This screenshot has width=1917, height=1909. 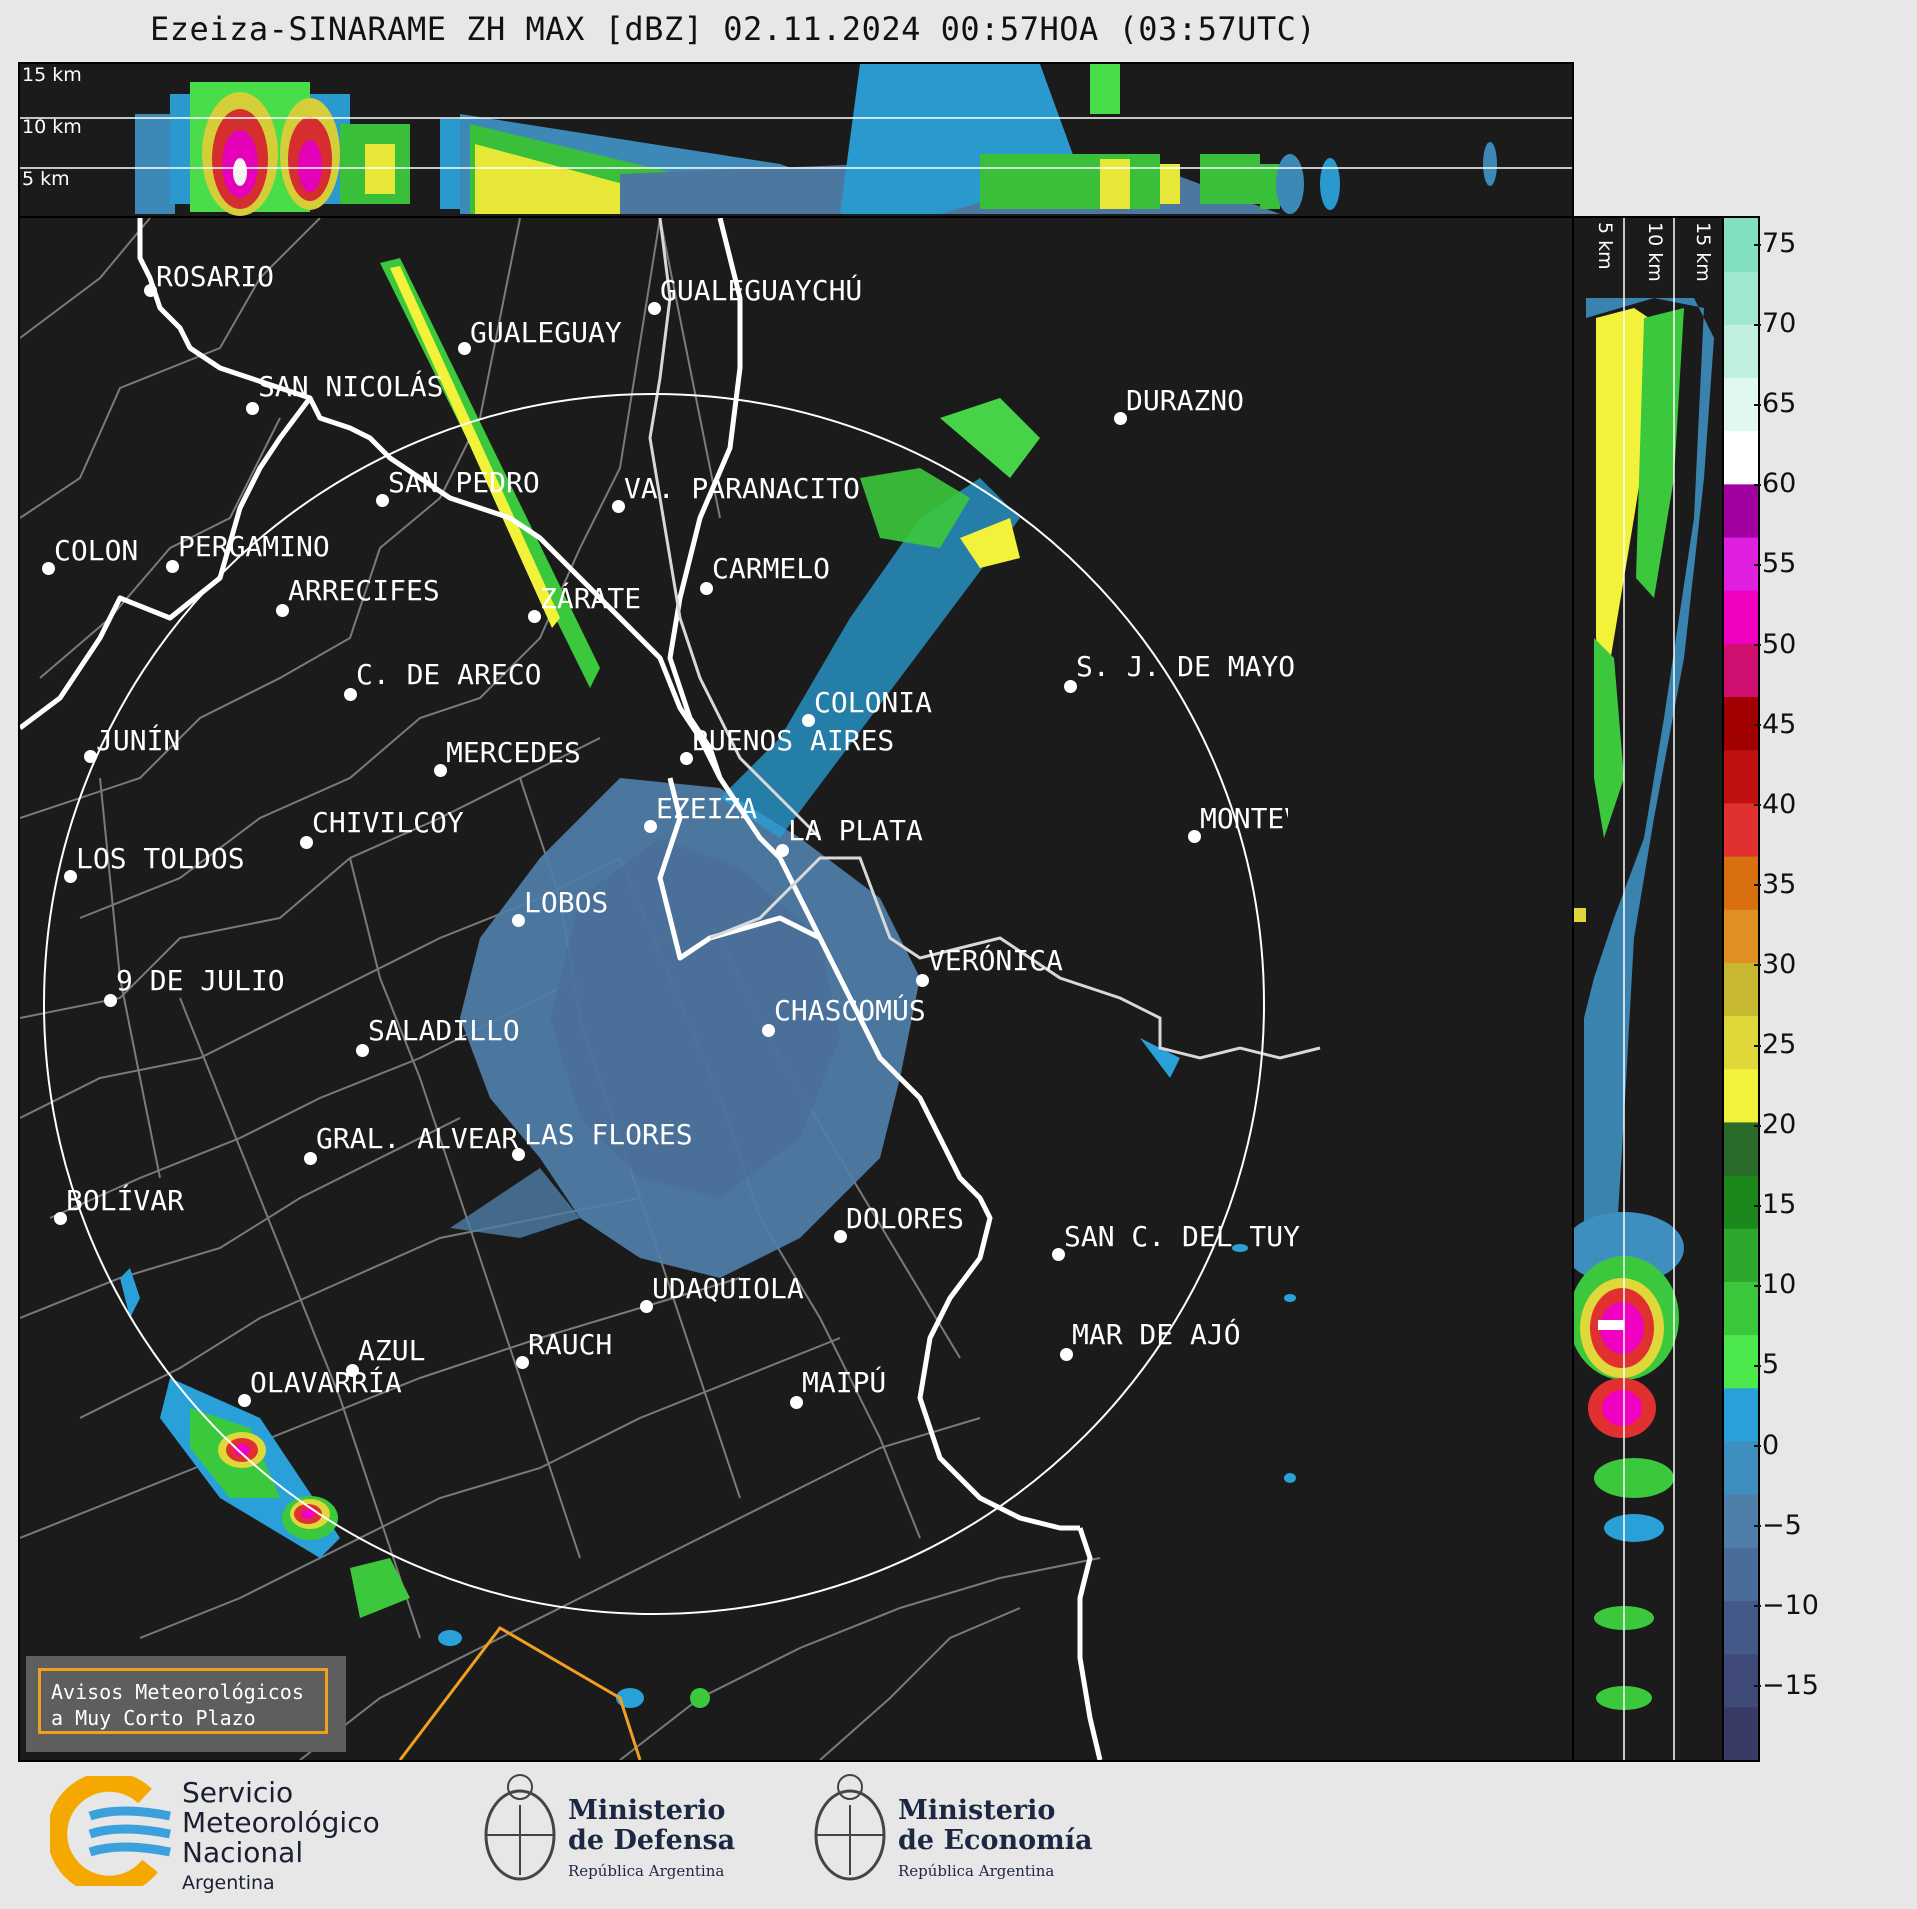 What do you see at coordinates (153, 1718) in the screenshot?
I see `avisos-line2: a Muy Corto Plazo` at bounding box center [153, 1718].